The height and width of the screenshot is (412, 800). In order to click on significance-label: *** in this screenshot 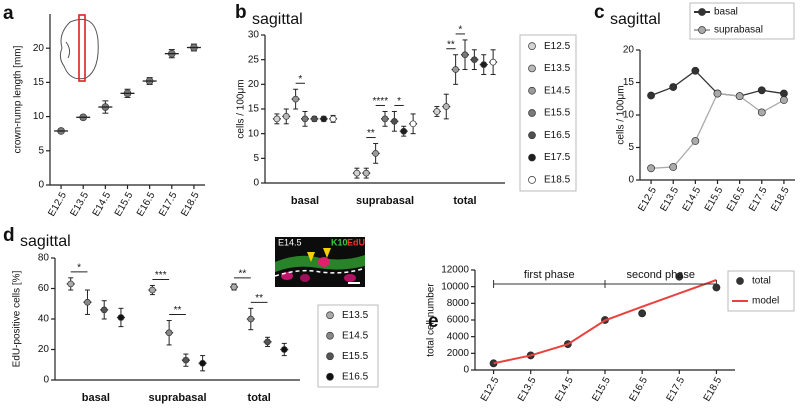, I will do `click(161, 275)`.